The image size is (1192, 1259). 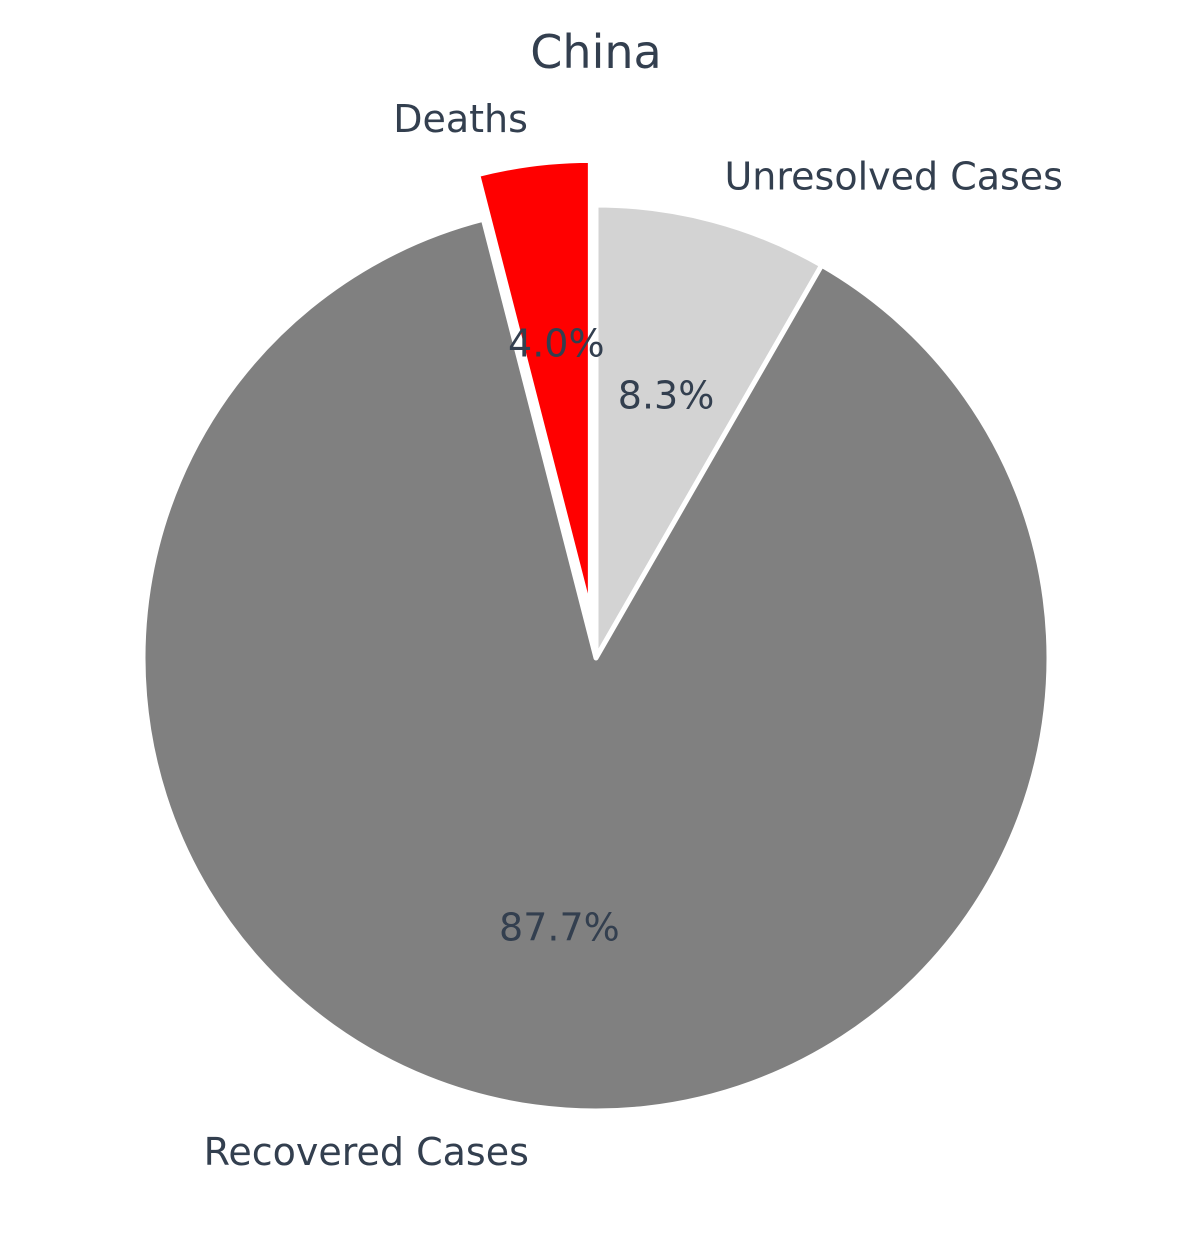 I want to click on slice-label-deaths: Deaths, so click(x=460, y=119).